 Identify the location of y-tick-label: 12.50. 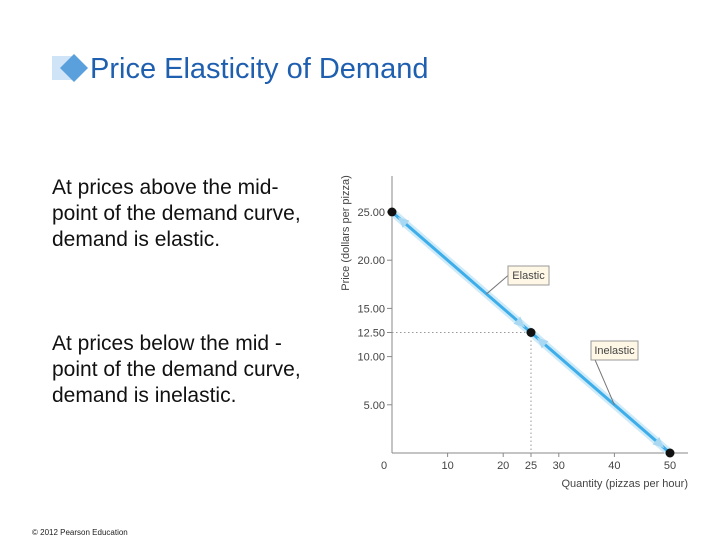
(371, 334).